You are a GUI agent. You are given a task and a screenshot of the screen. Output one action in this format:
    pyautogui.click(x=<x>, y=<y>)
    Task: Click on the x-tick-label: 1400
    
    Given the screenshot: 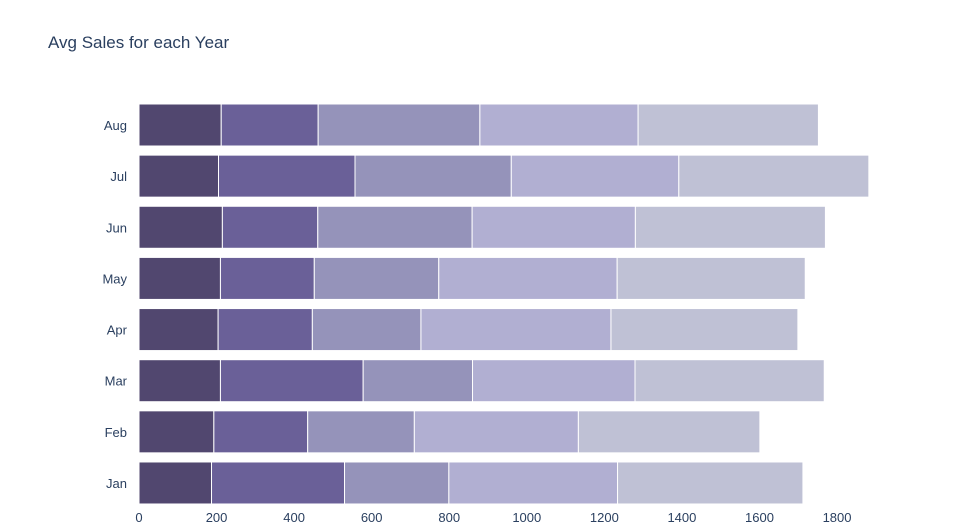 What is the action you would take?
    pyautogui.click(x=681, y=517)
    